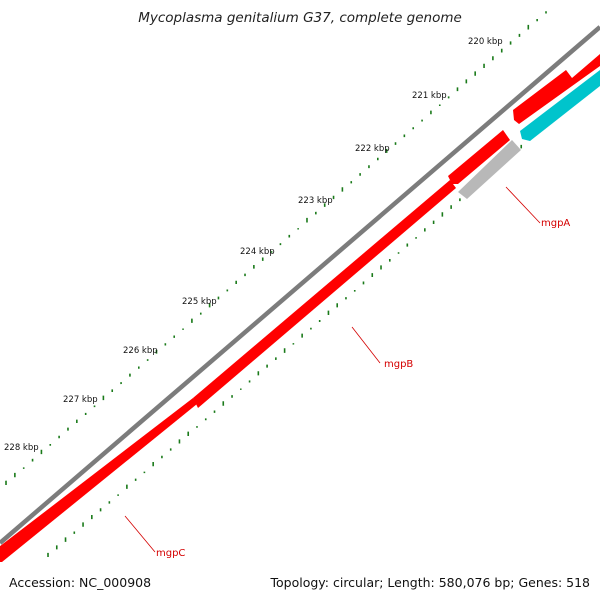 The image size is (600, 600). I want to click on gene-small-red-feature, so click(479, 157).